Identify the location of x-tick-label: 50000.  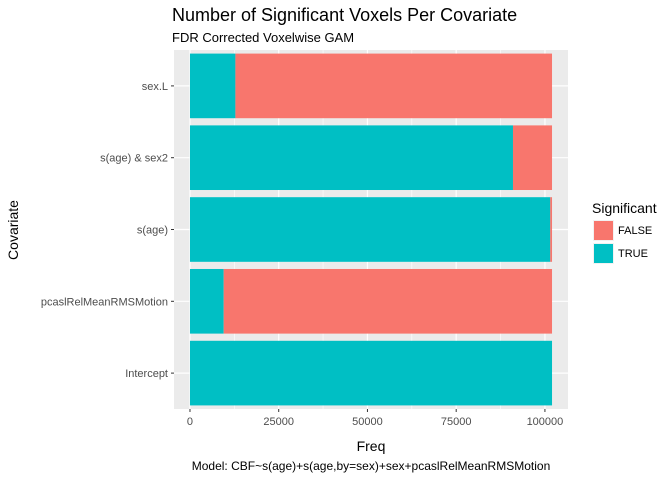
(367, 422).